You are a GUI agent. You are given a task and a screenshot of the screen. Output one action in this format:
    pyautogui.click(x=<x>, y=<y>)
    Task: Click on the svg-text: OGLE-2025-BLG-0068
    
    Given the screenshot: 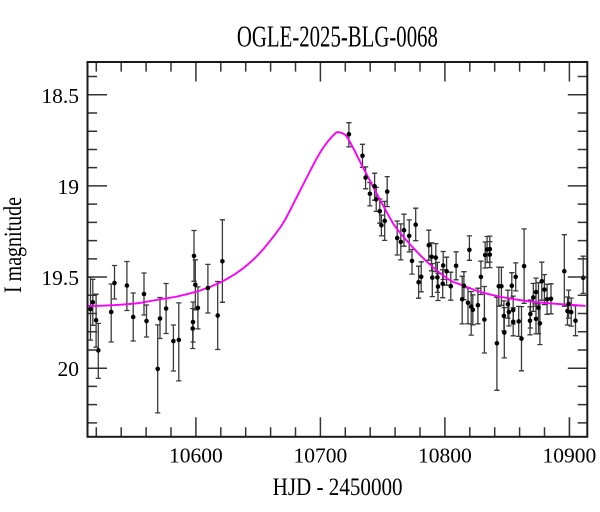 What is the action you would take?
    pyautogui.click(x=337, y=37)
    